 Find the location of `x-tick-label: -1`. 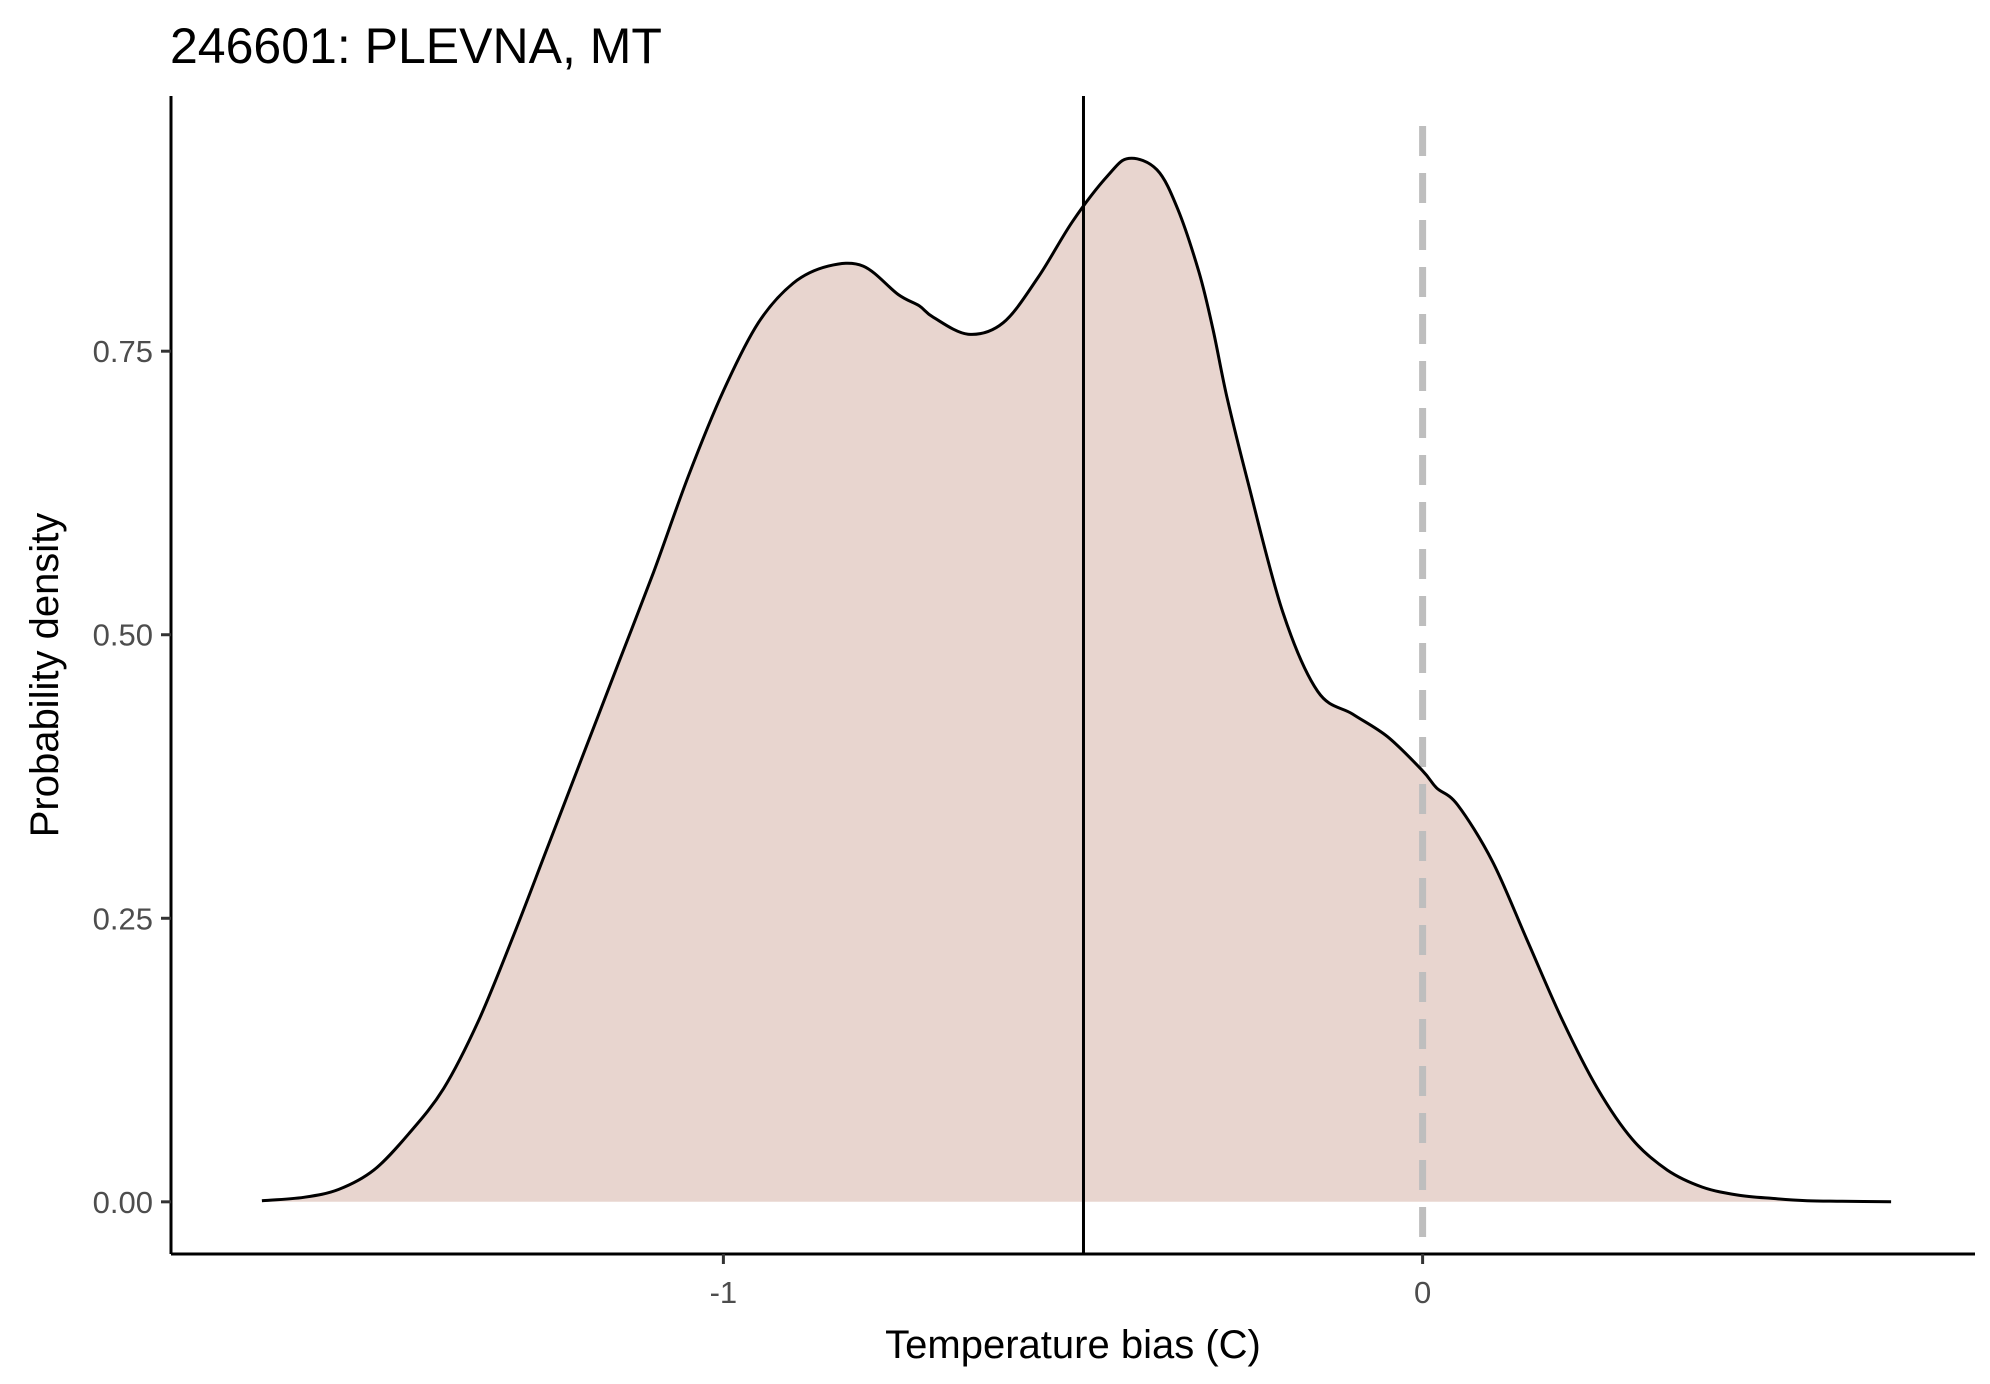

x-tick-label: -1 is located at coordinates (724, 1292).